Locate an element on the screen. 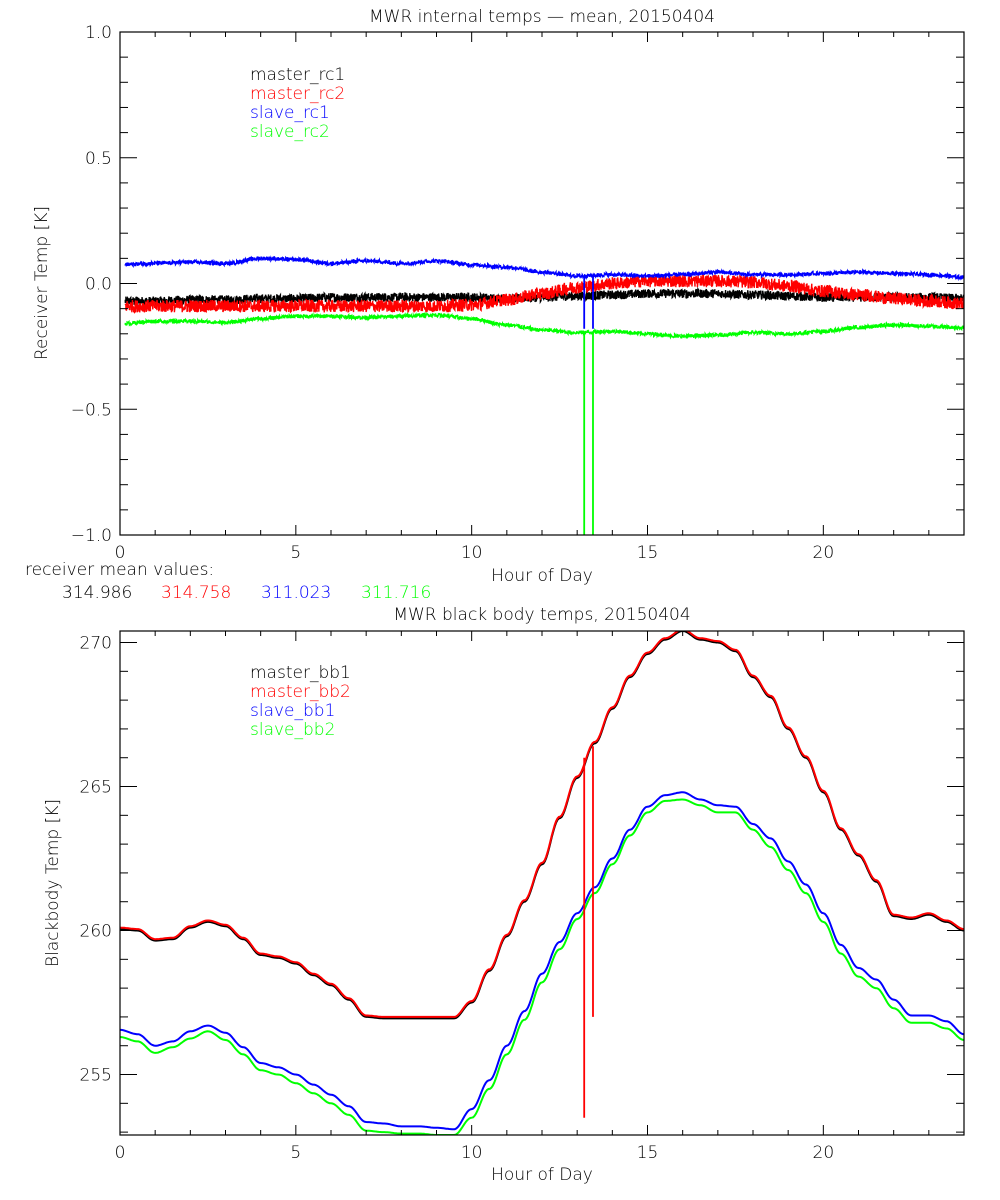 Image resolution: width=1000 pixels, height=1200 pixels. mean-value: 311.716 is located at coordinates (396, 593).